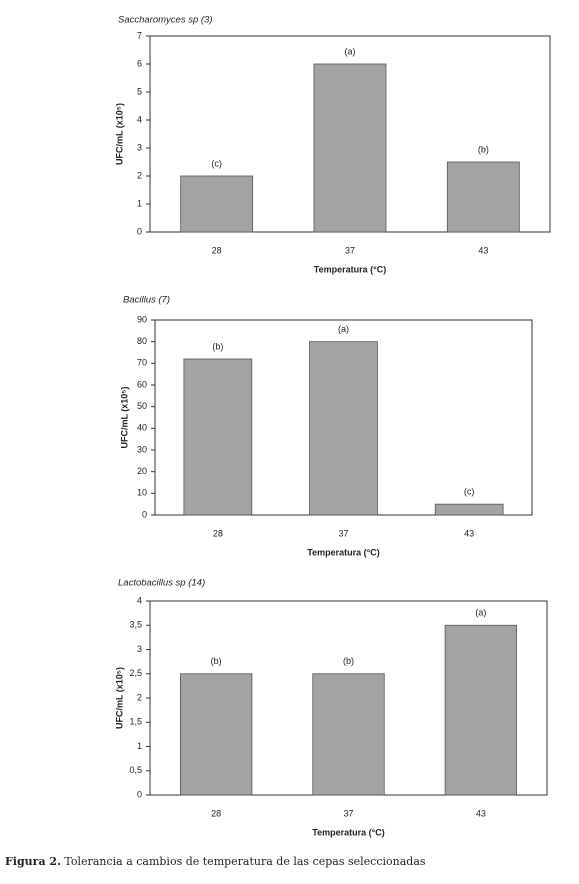 The height and width of the screenshot is (884, 579). I want to click on y-tick-label: 20, so click(142, 471).